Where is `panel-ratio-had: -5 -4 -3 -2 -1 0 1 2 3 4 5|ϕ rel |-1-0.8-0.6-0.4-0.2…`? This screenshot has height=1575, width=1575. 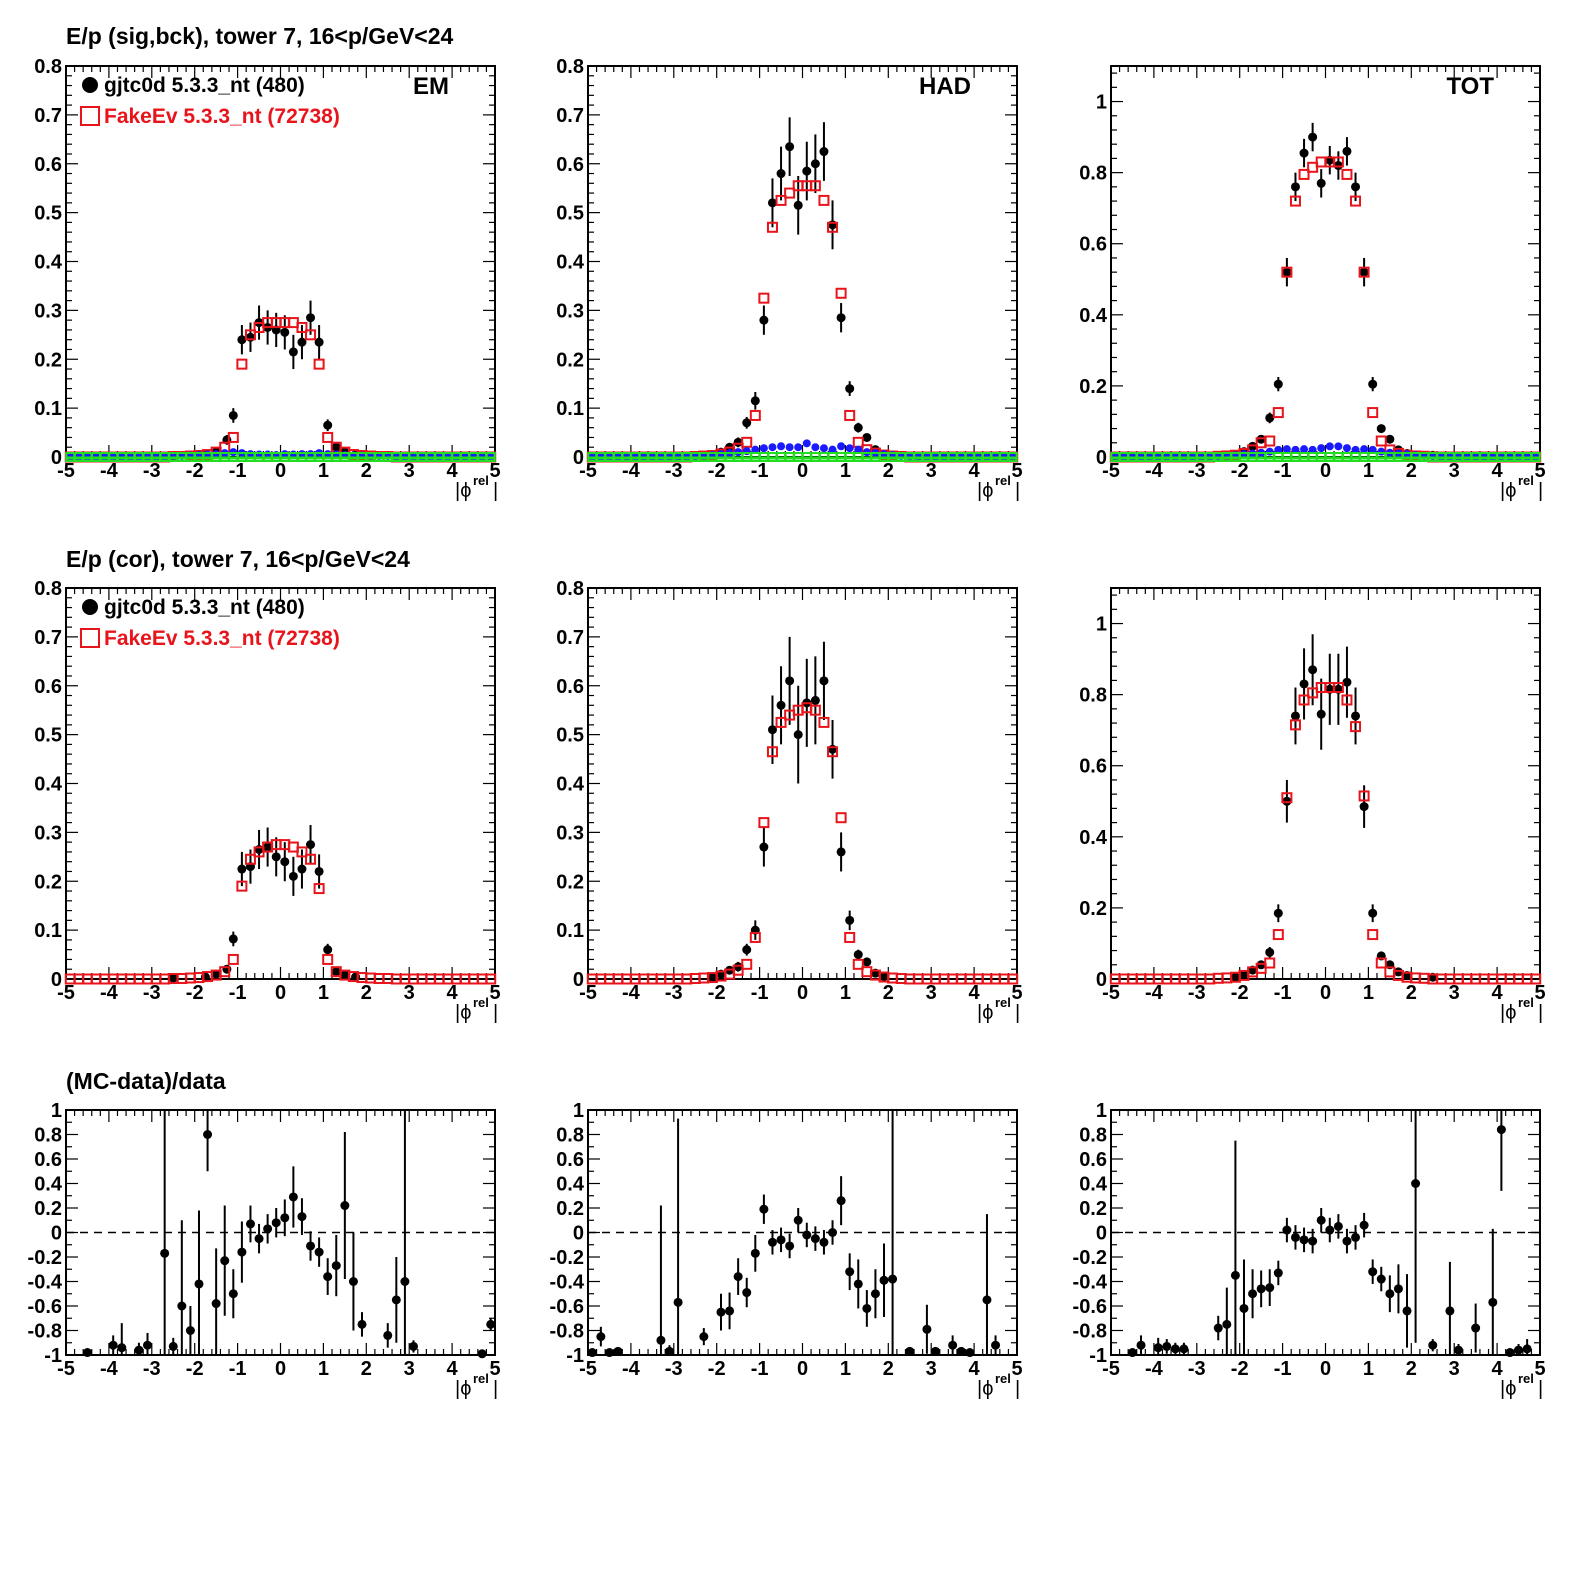
panel-ratio-had: -5 -4 -3 -2 -1 0 1 2 3 4 5|ϕ rel |-1-0.8-0.6-0.4-0.2… is located at coordinates (786, 1250).